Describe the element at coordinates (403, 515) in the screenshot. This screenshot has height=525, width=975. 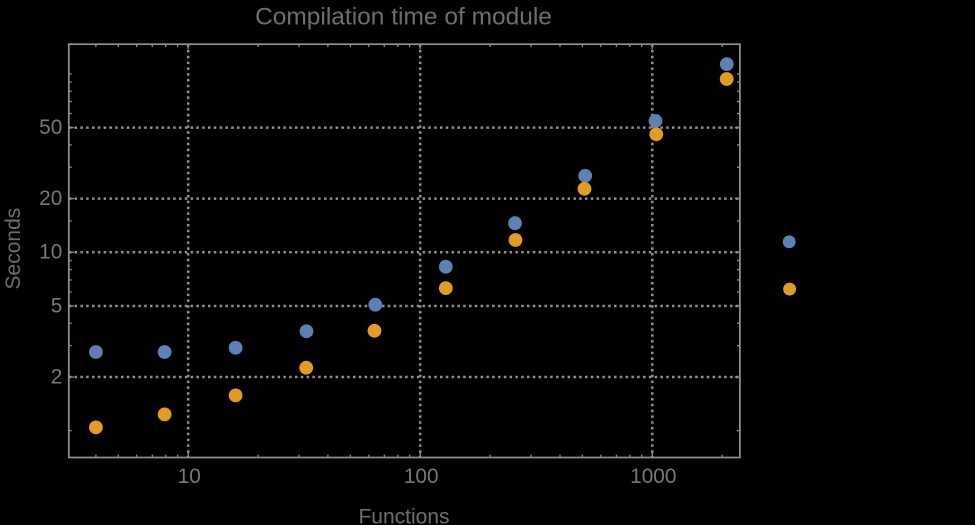
I see `svg-text: Functions` at that location.